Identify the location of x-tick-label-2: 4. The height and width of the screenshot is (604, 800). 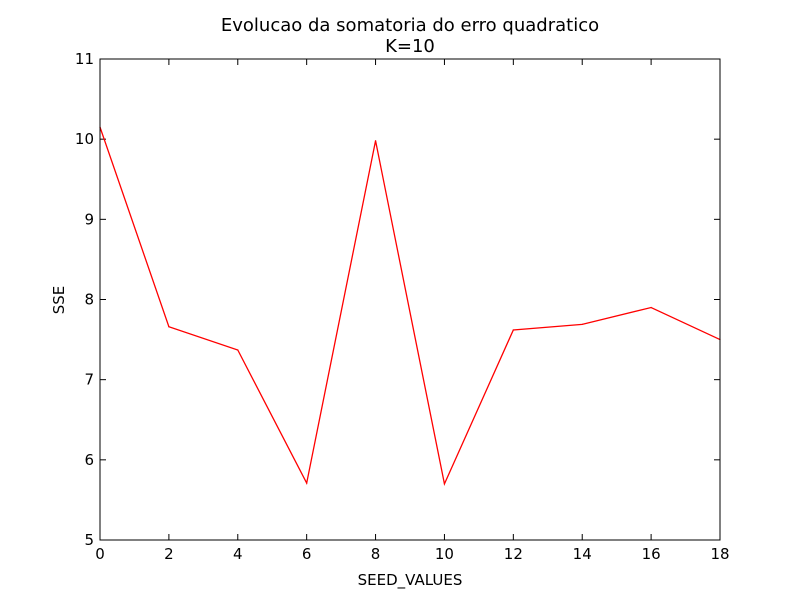
(238, 554).